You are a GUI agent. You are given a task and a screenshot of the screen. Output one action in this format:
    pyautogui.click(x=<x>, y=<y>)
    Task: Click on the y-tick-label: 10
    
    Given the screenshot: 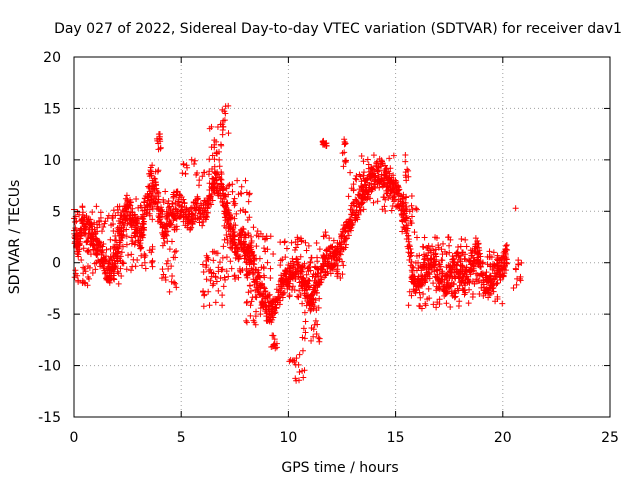 What is the action you would take?
    pyautogui.click(x=52, y=161)
    